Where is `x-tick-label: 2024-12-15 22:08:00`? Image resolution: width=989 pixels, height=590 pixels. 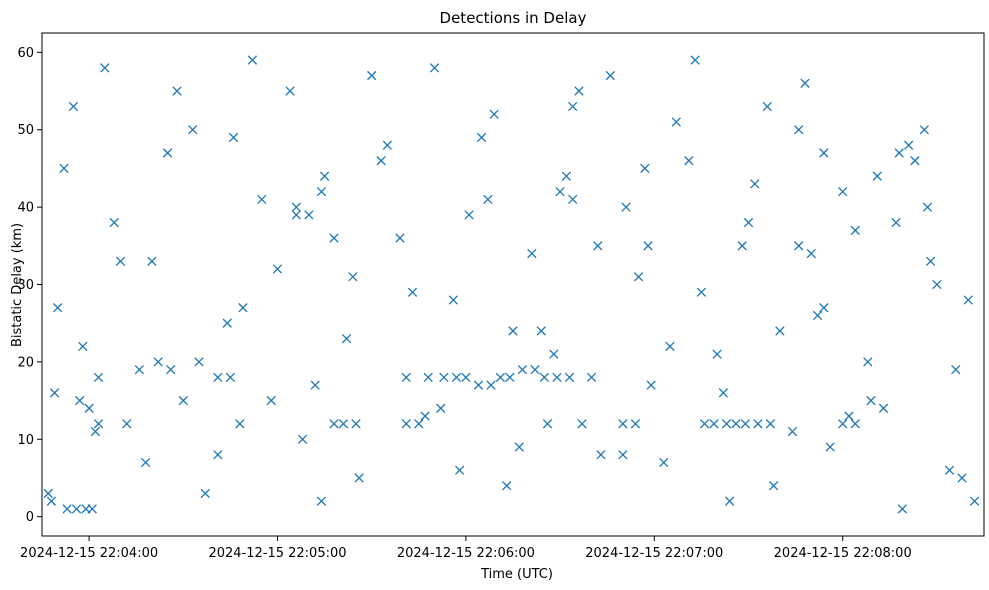
x-tick-label: 2024-12-15 22:08:00 is located at coordinates (843, 553).